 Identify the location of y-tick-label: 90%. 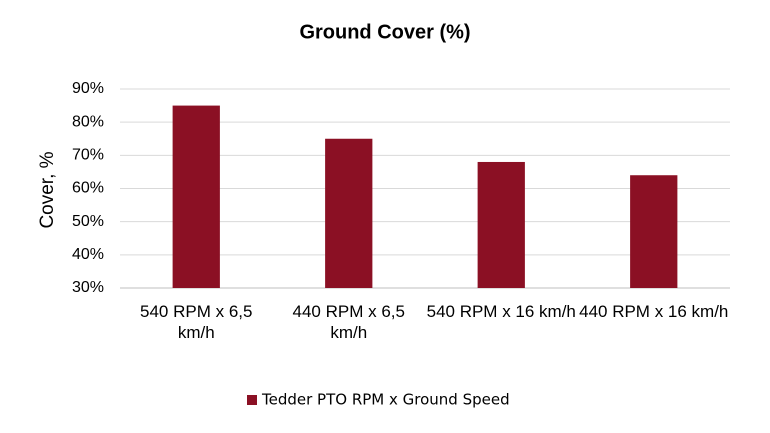
(88, 88).